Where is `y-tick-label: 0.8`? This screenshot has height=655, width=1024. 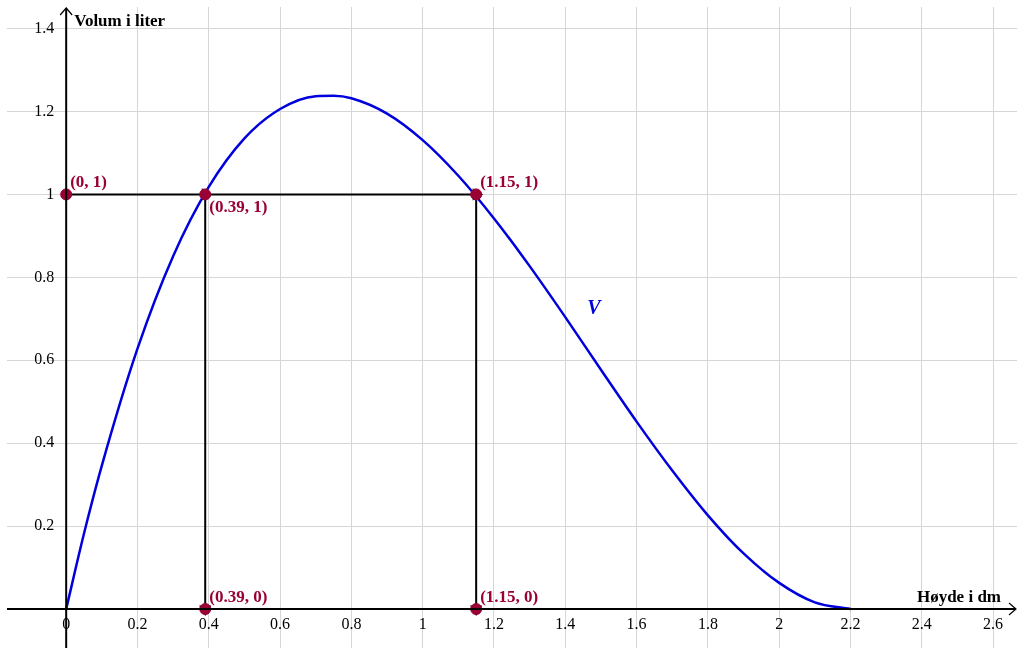
y-tick-label: 0.8 is located at coordinates (44, 276).